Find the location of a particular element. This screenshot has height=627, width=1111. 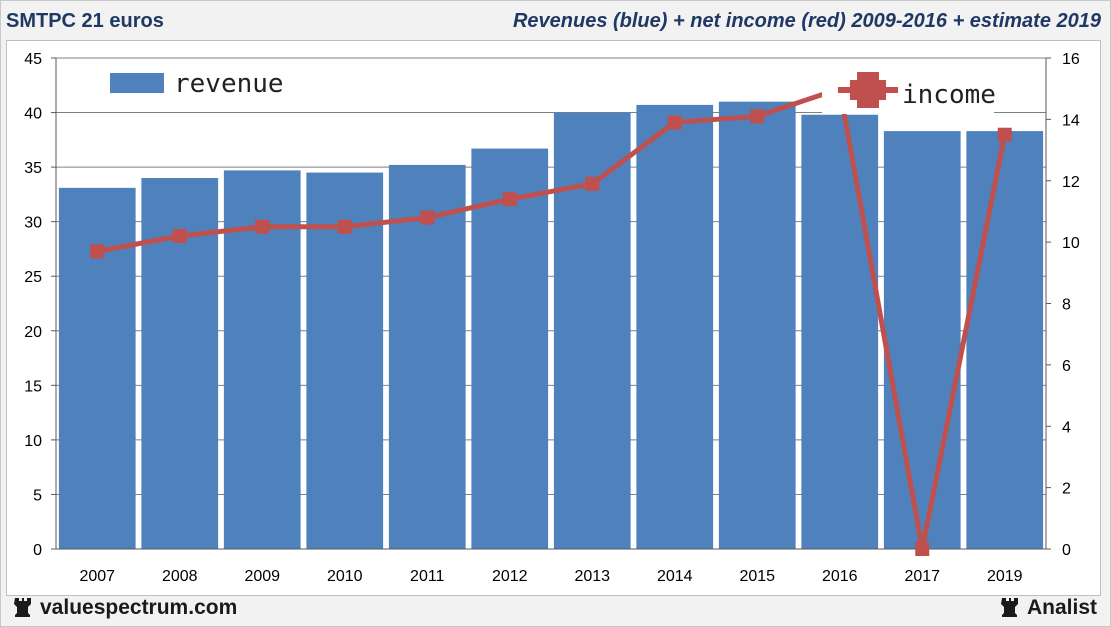

x-tick-label: 2007 is located at coordinates (97, 576).